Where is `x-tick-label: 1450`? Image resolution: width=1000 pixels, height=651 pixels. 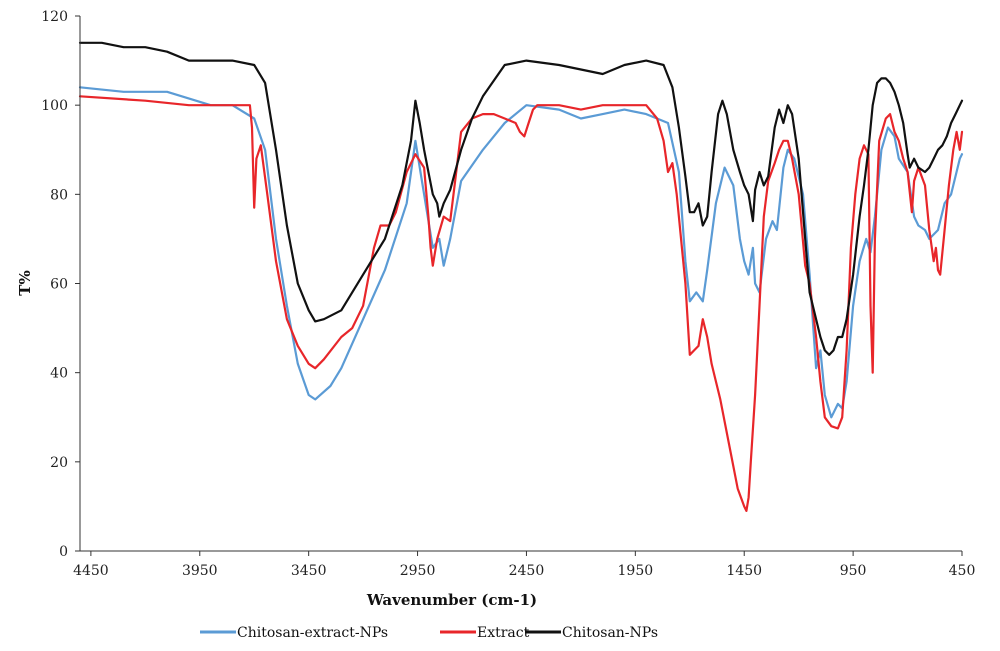
x-tick-label: 1450 is located at coordinates (744, 571).